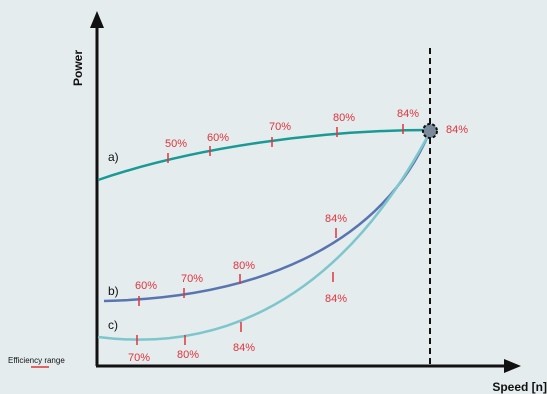 Image resolution: width=547 pixels, height=394 pixels. Describe the element at coordinates (176, 144) in the screenshot. I see `eff-label-a-1: 50%` at that location.